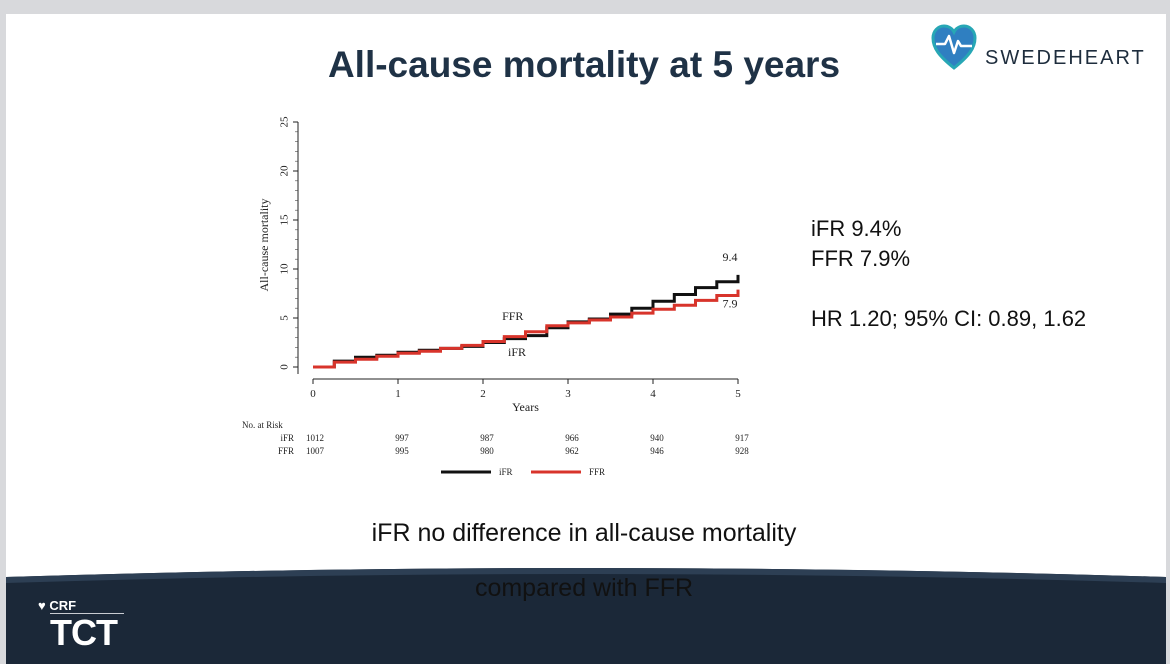  Describe the element at coordinates (285, 122) in the screenshot. I see `y-tick-label: 25` at that location.